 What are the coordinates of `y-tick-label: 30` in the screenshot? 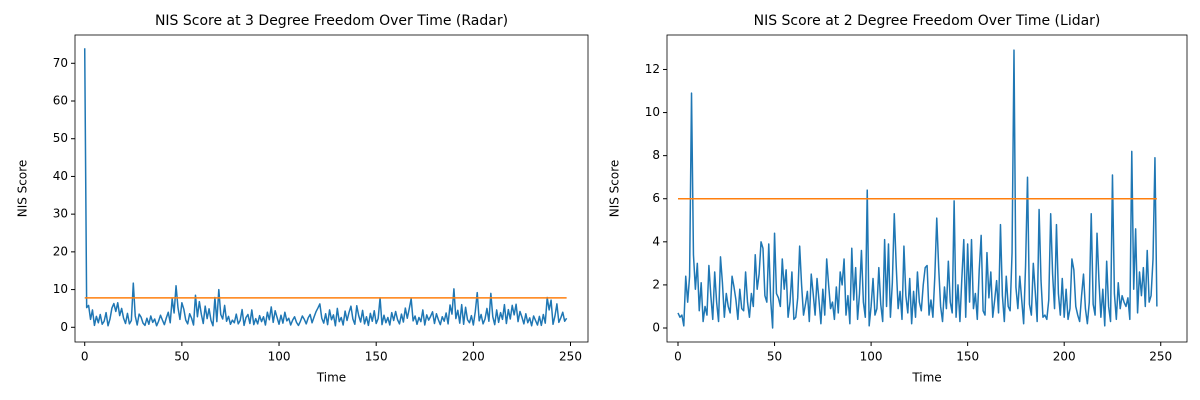 It's located at (60, 214).